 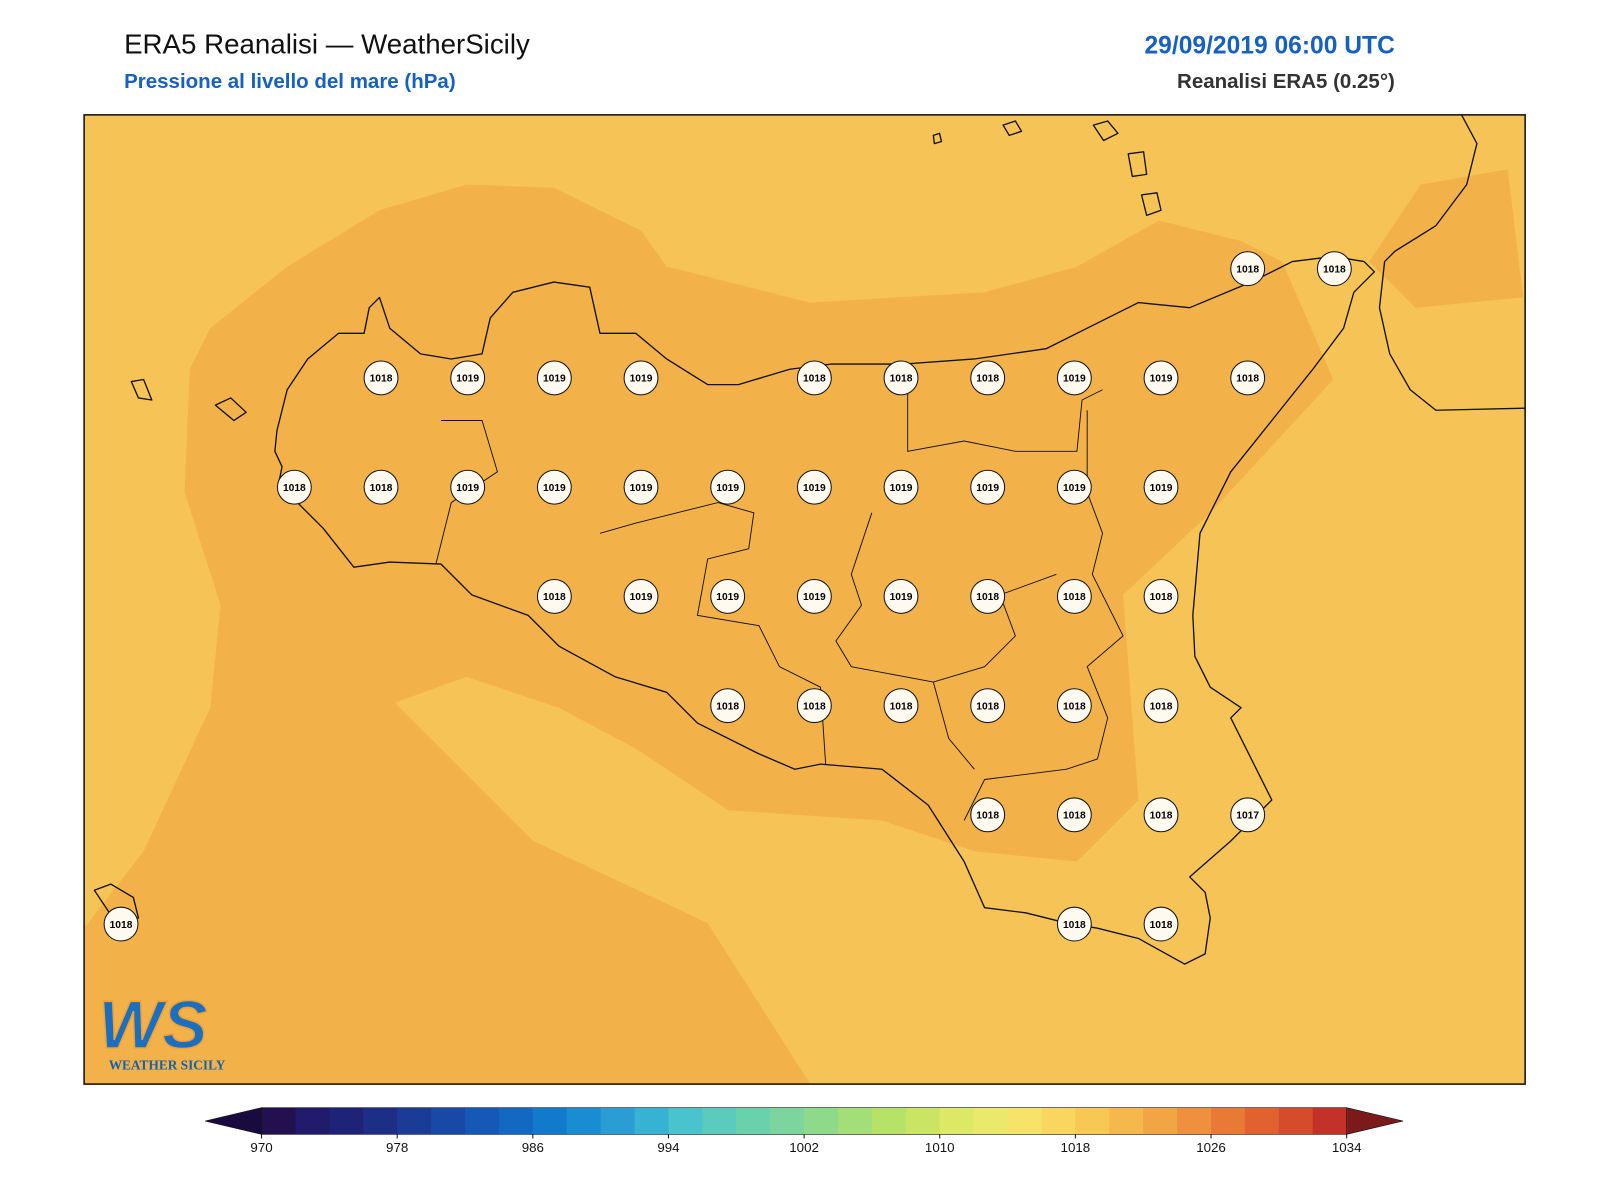 What do you see at coordinates (940, 1147) in the screenshot?
I see `colorbar-tick-label: 1010` at bounding box center [940, 1147].